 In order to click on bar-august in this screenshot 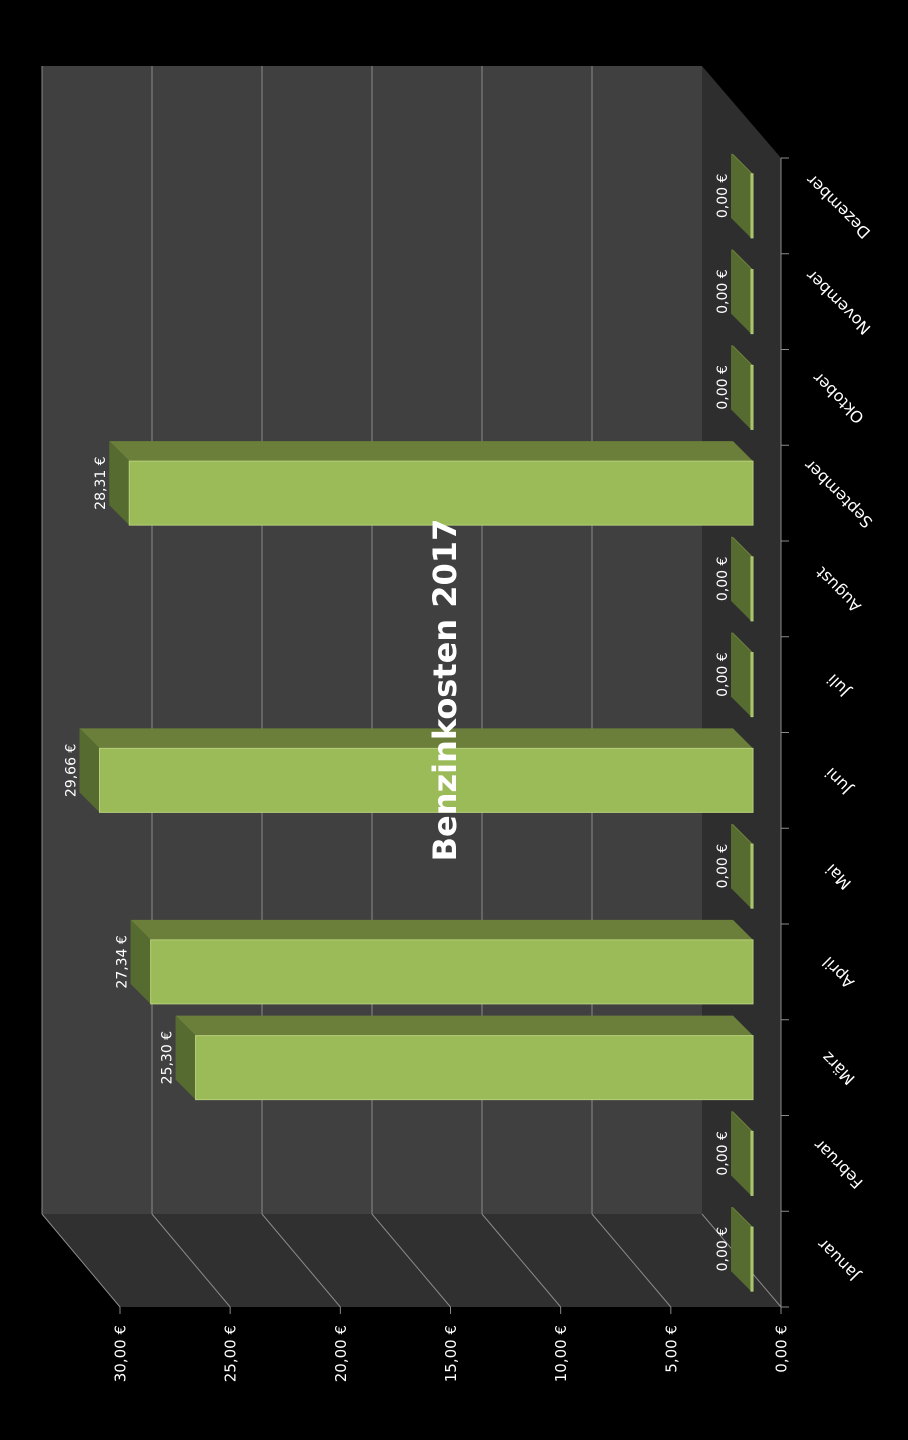, I will do `click(742, 579)`.